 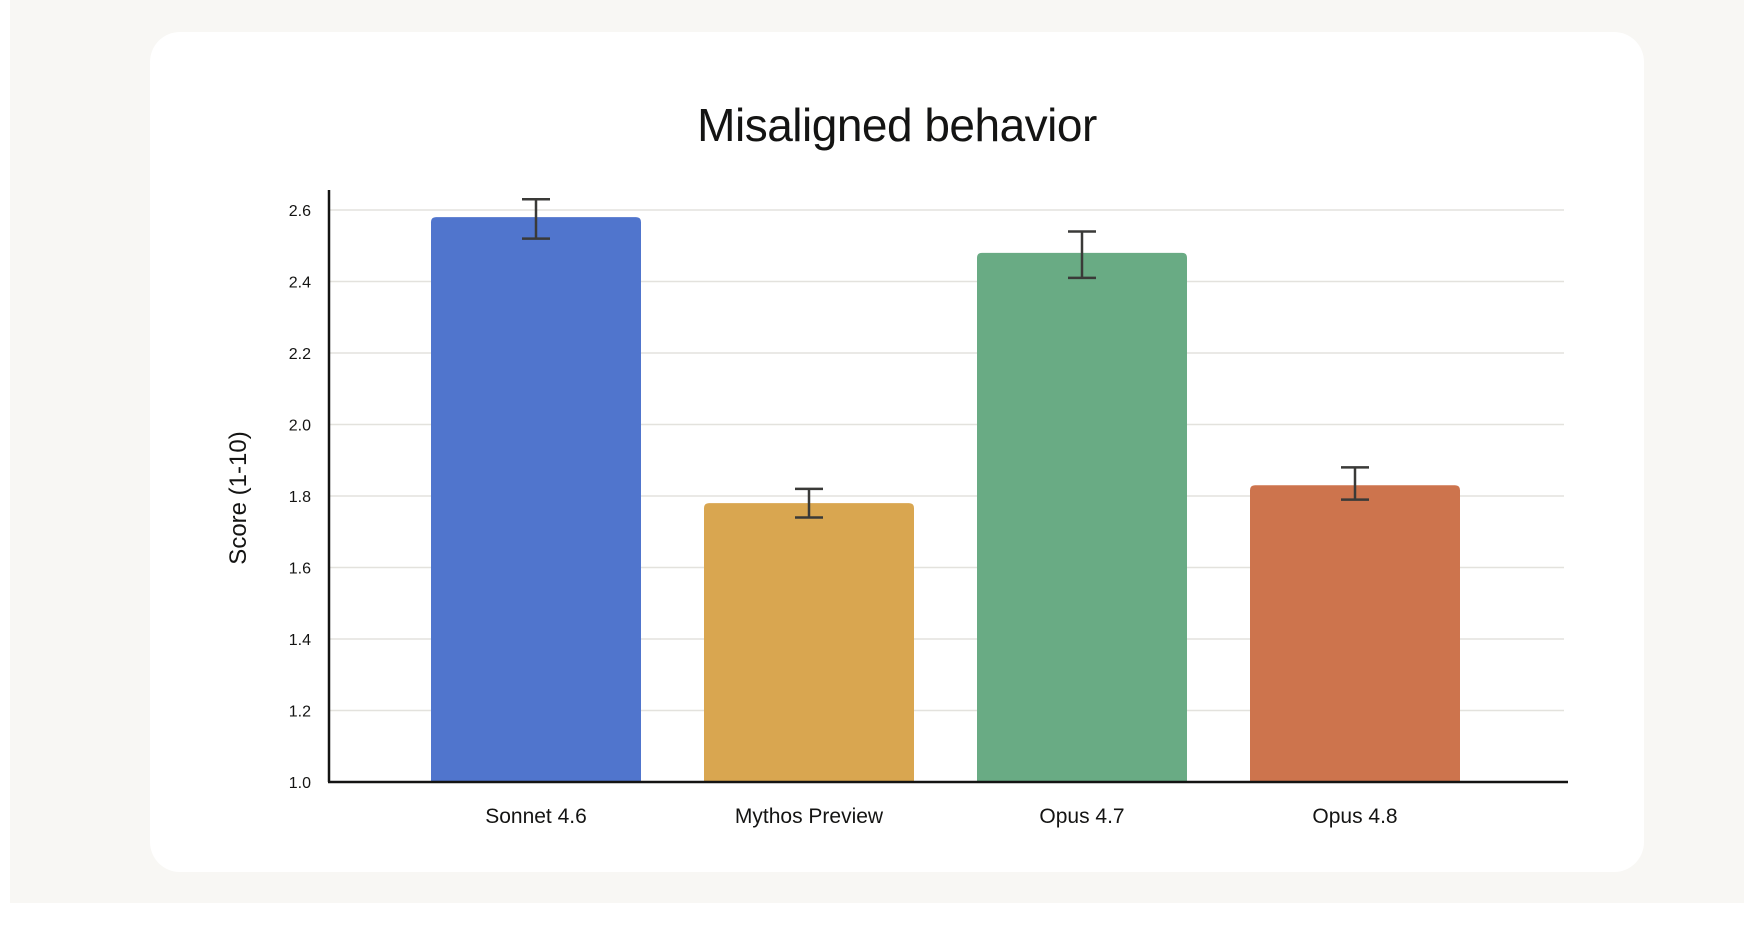 I want to click on y-tick-label: 2.6, so click(x=300, y=211).